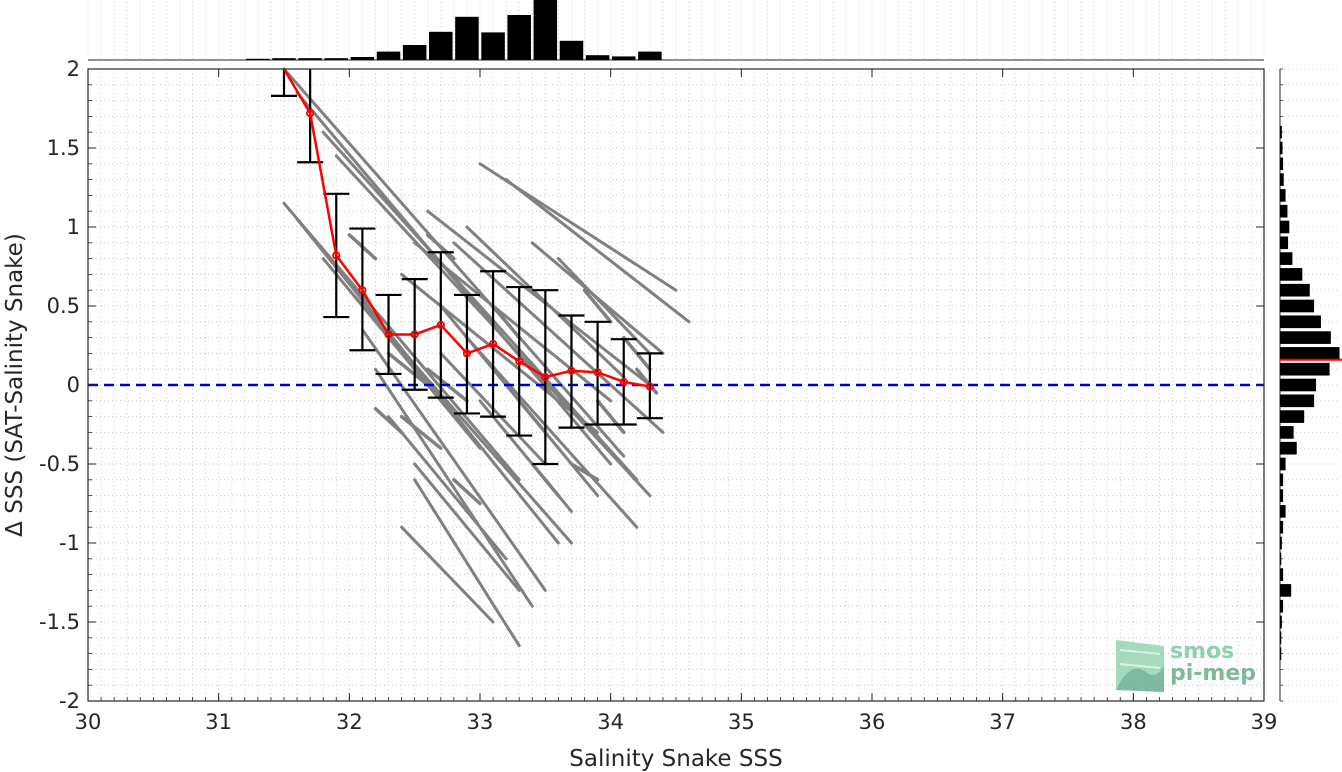  What do you see at coordinates (63, 148) in the screenshot?
I see `y-tick-label: 1.5` at bounding box center [63, 148].